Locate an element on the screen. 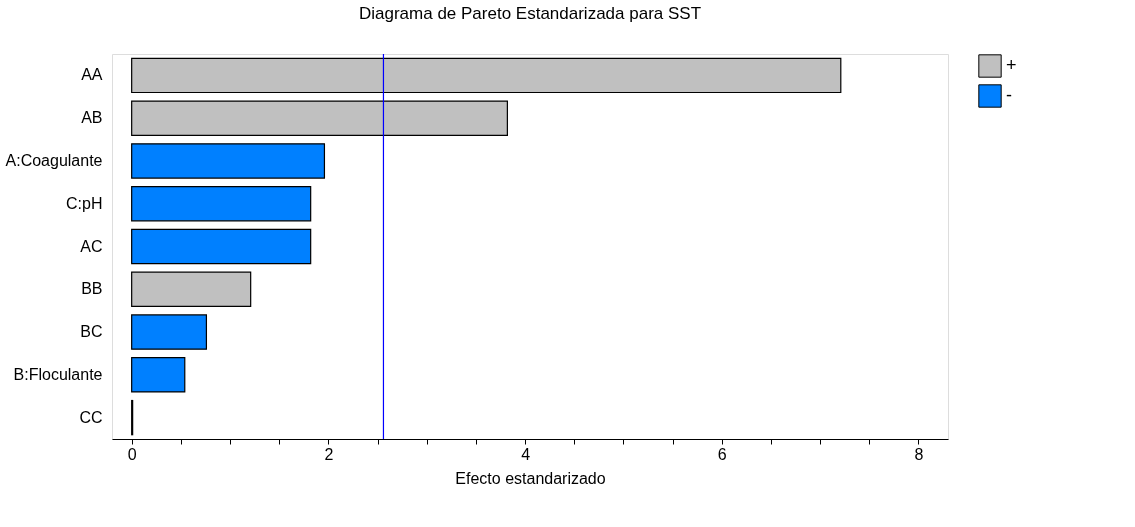  y-tick-label: C:pH is located at coordinates (84, 203).